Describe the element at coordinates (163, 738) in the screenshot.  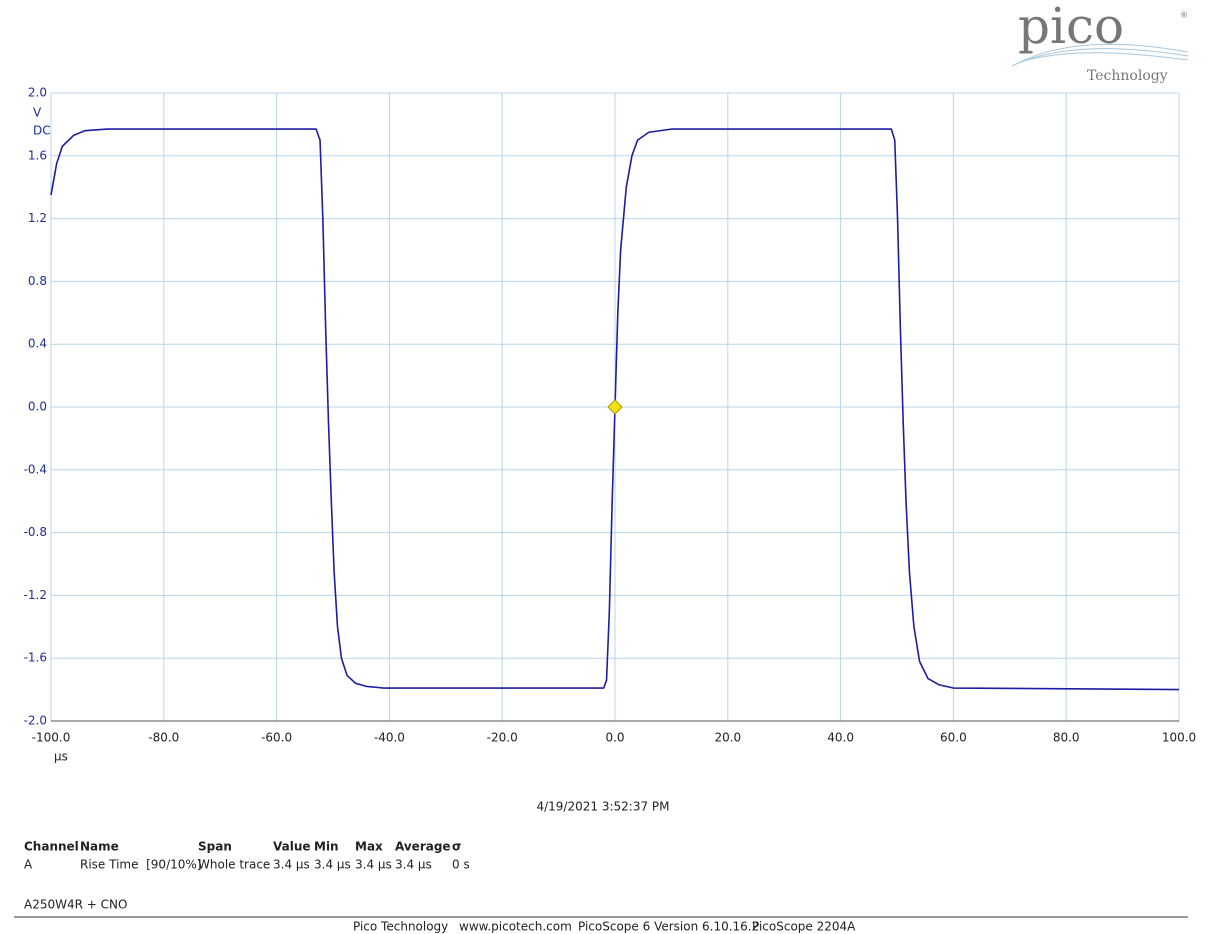
I see `x-tick-label: -80.0` at that location.